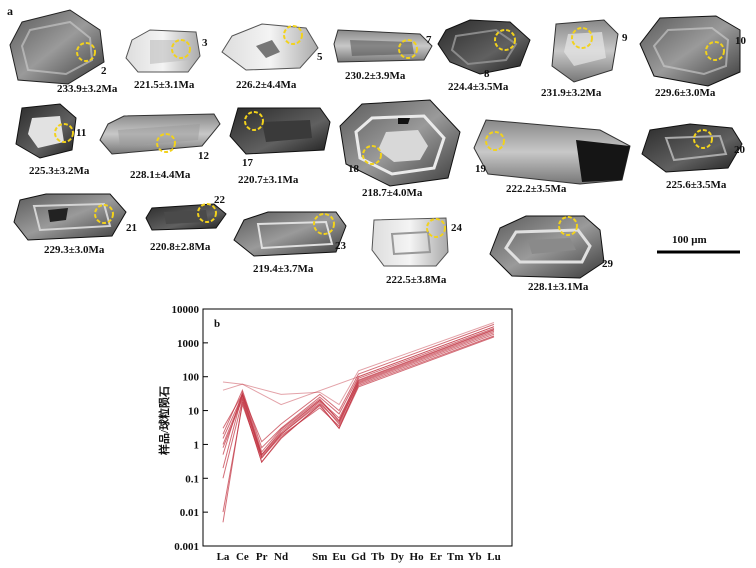 The image size is (756, 568). I want to click on x-tick-label: Er, so click(436, 557).